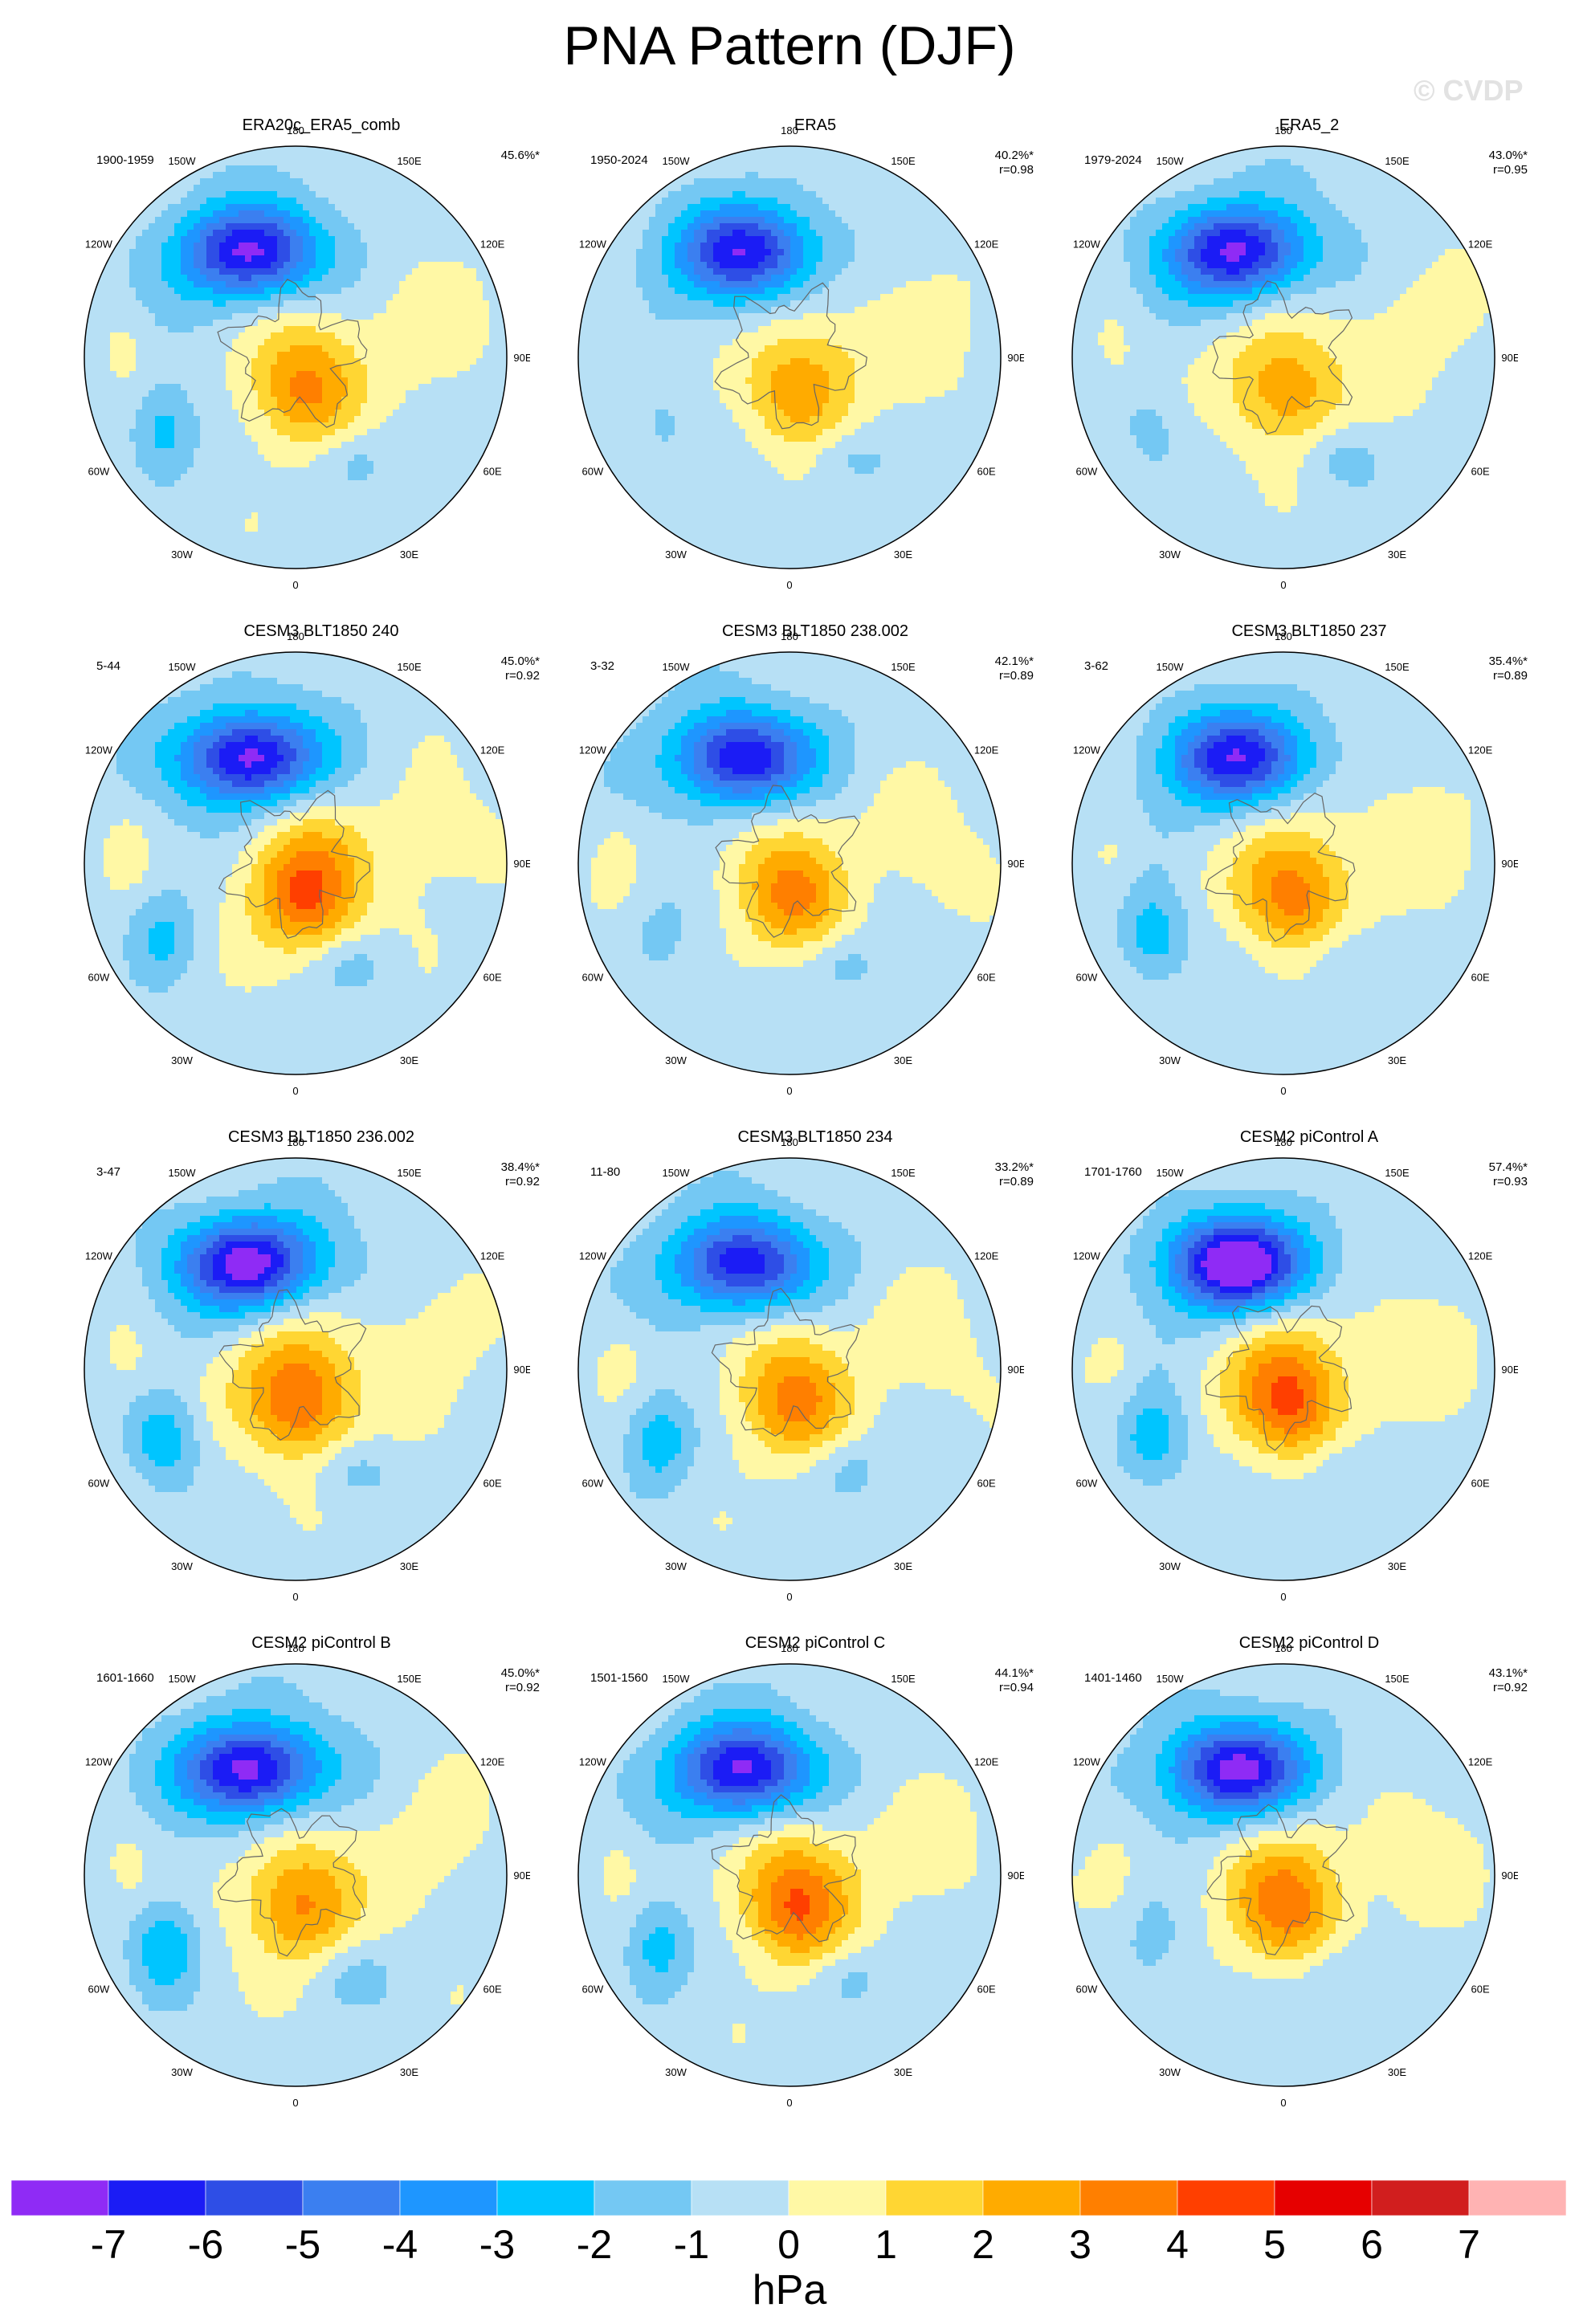  I want to click on figure-title: PNA Pattern (DJF), so click(789, 45).